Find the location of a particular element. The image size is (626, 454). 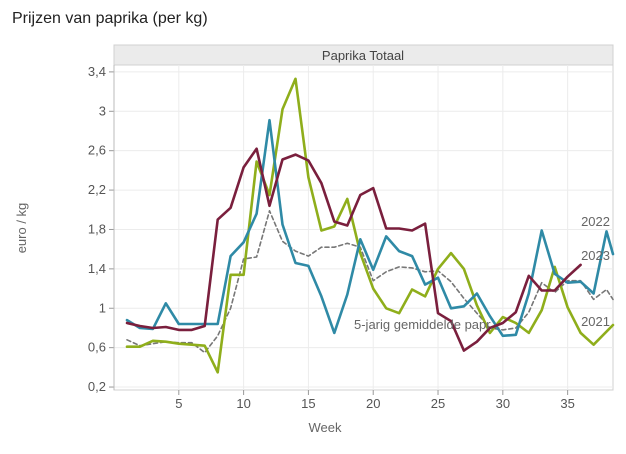

x-tick-label: 20 is located at coordinates (373, 403).